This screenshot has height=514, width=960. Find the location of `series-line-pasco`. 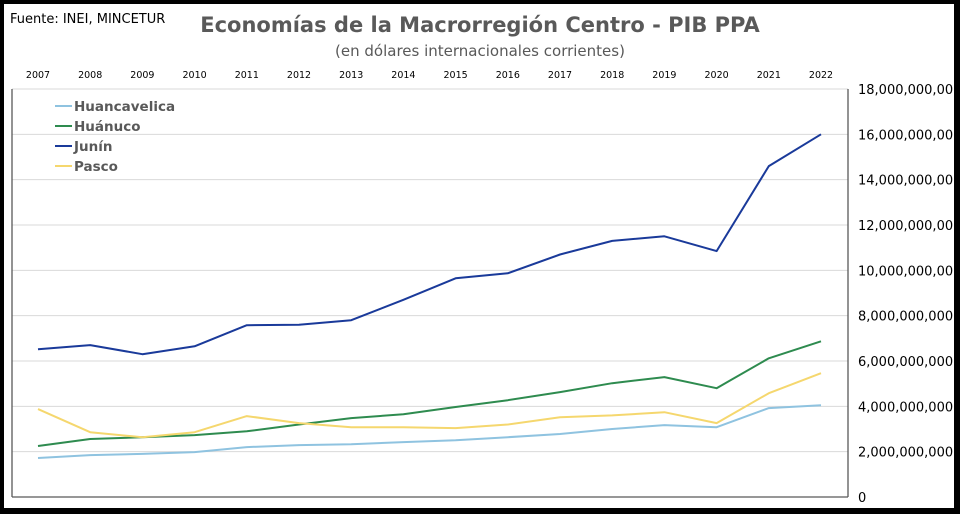

series-line-pasco is located at coordinates (429, 405).